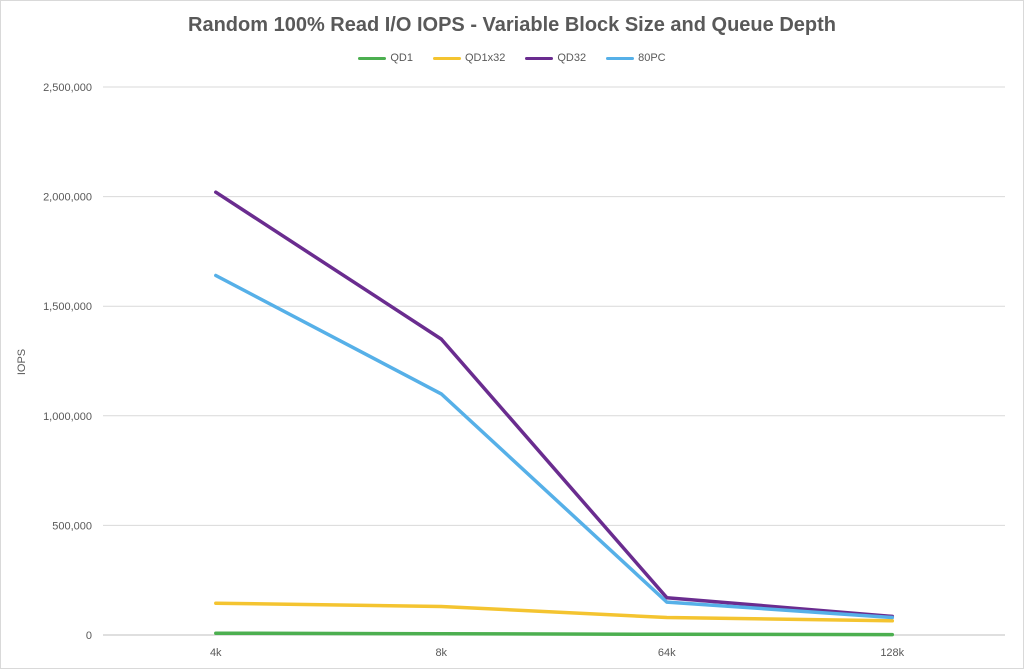 The height and width of the screenshot is (669, 1024). I want to click on chart-legend: QD1 QD1x32 QD32 80PC, so click(512, 58).